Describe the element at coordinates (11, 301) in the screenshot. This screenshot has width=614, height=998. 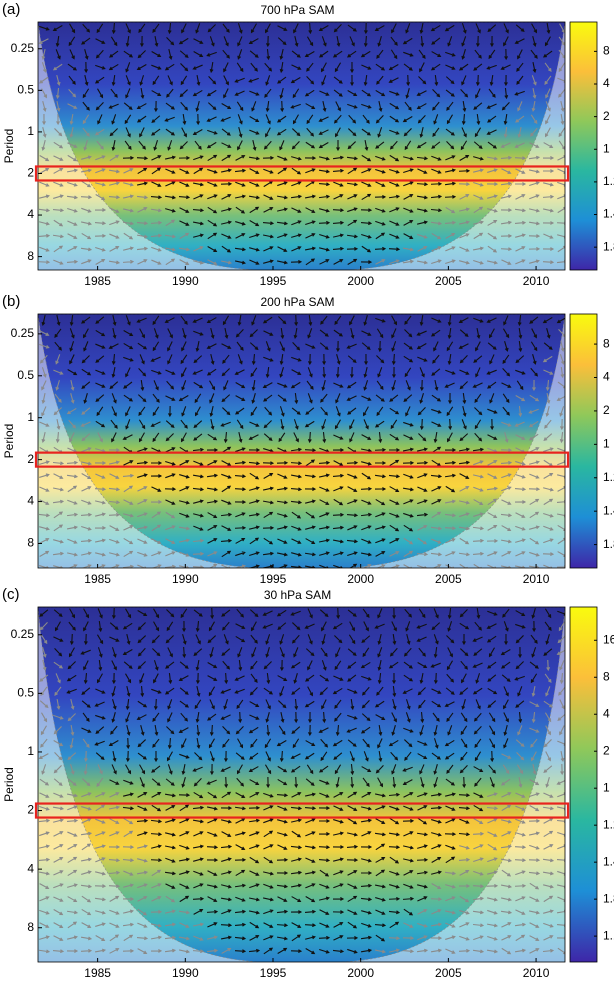
I see `panel-label: (b)` at that location.